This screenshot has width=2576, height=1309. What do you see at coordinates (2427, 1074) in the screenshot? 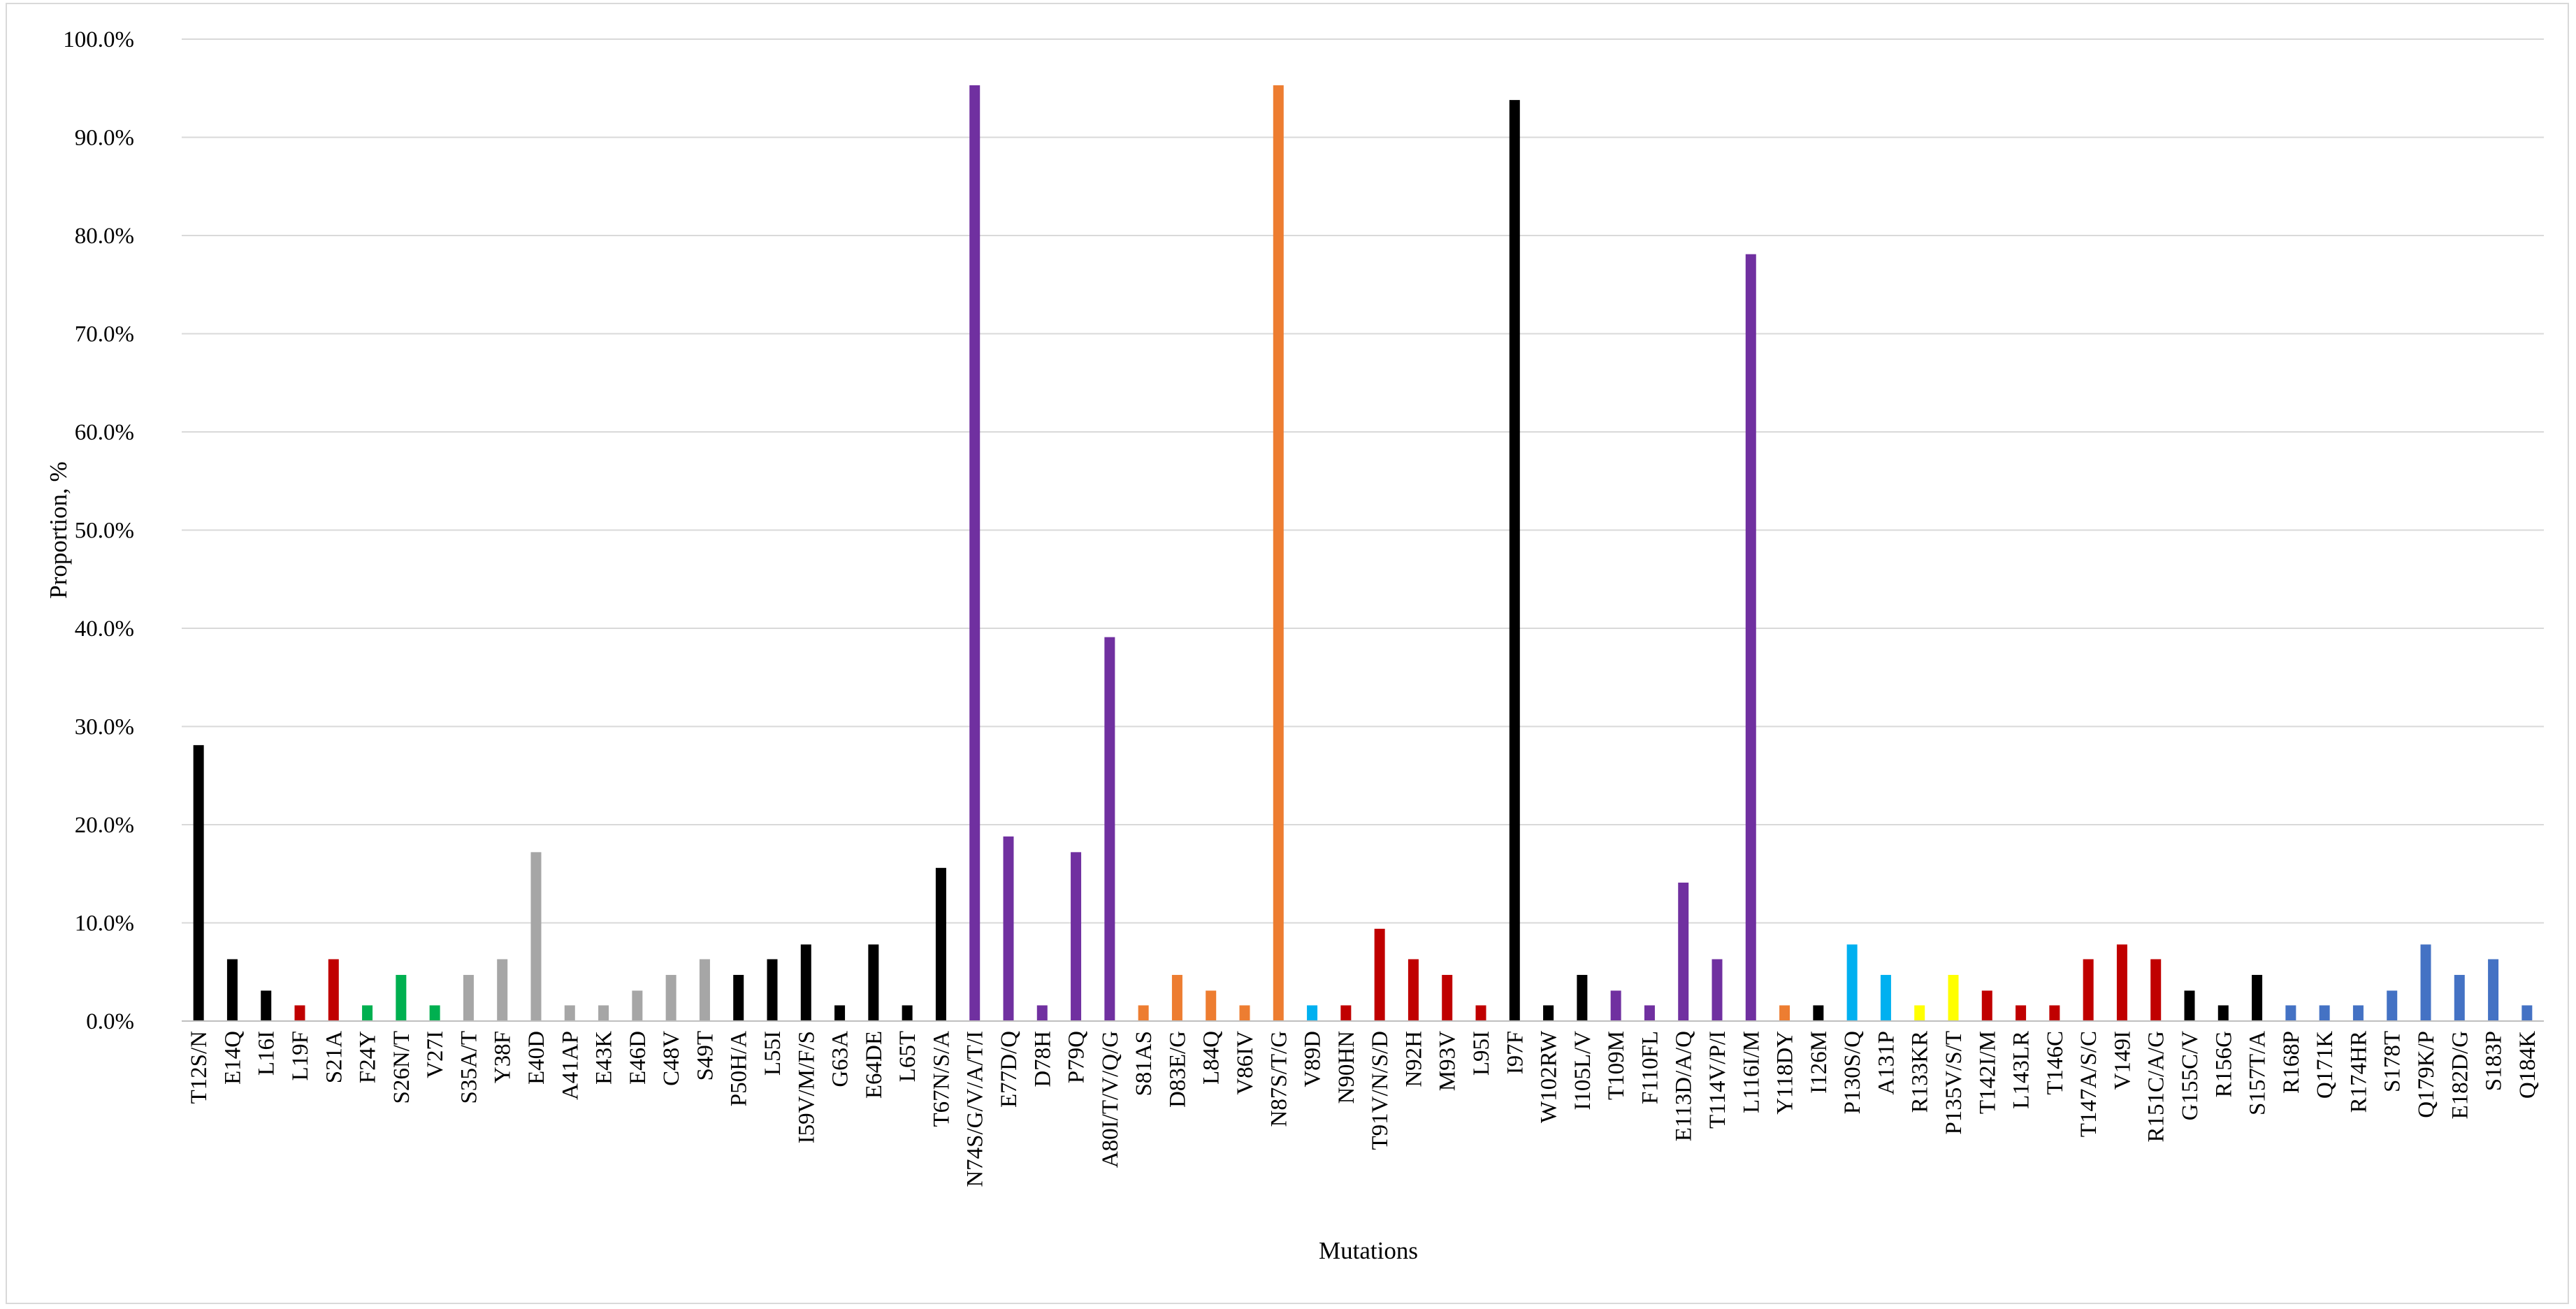
I see `x-tick-label: Q179K/P` at bounding box center [2427, 1074].